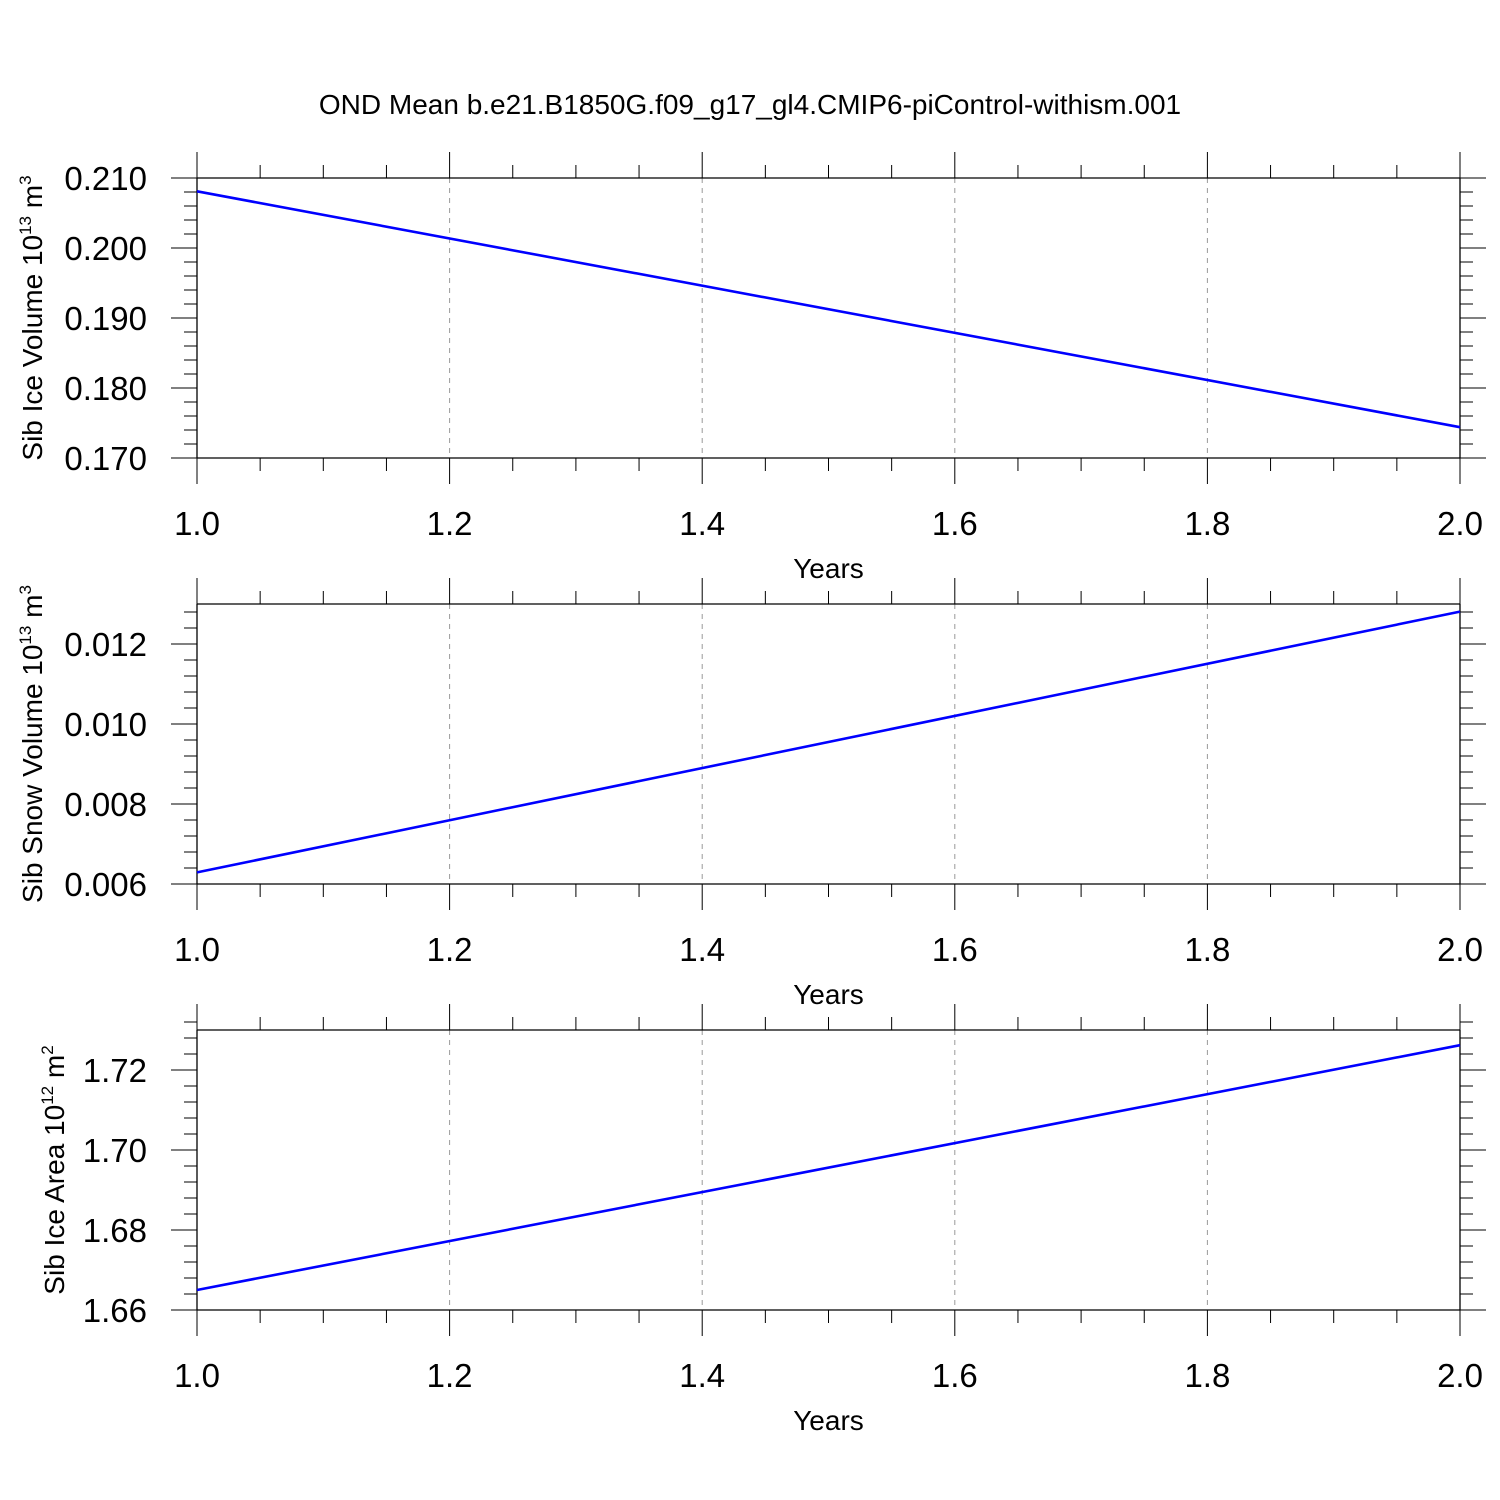  What do you see at coordinates (32, 317) in the screenshot?
I see `y-axis-label: Sib Ice Volume 1013 m3` at bounding box center [32, 317].